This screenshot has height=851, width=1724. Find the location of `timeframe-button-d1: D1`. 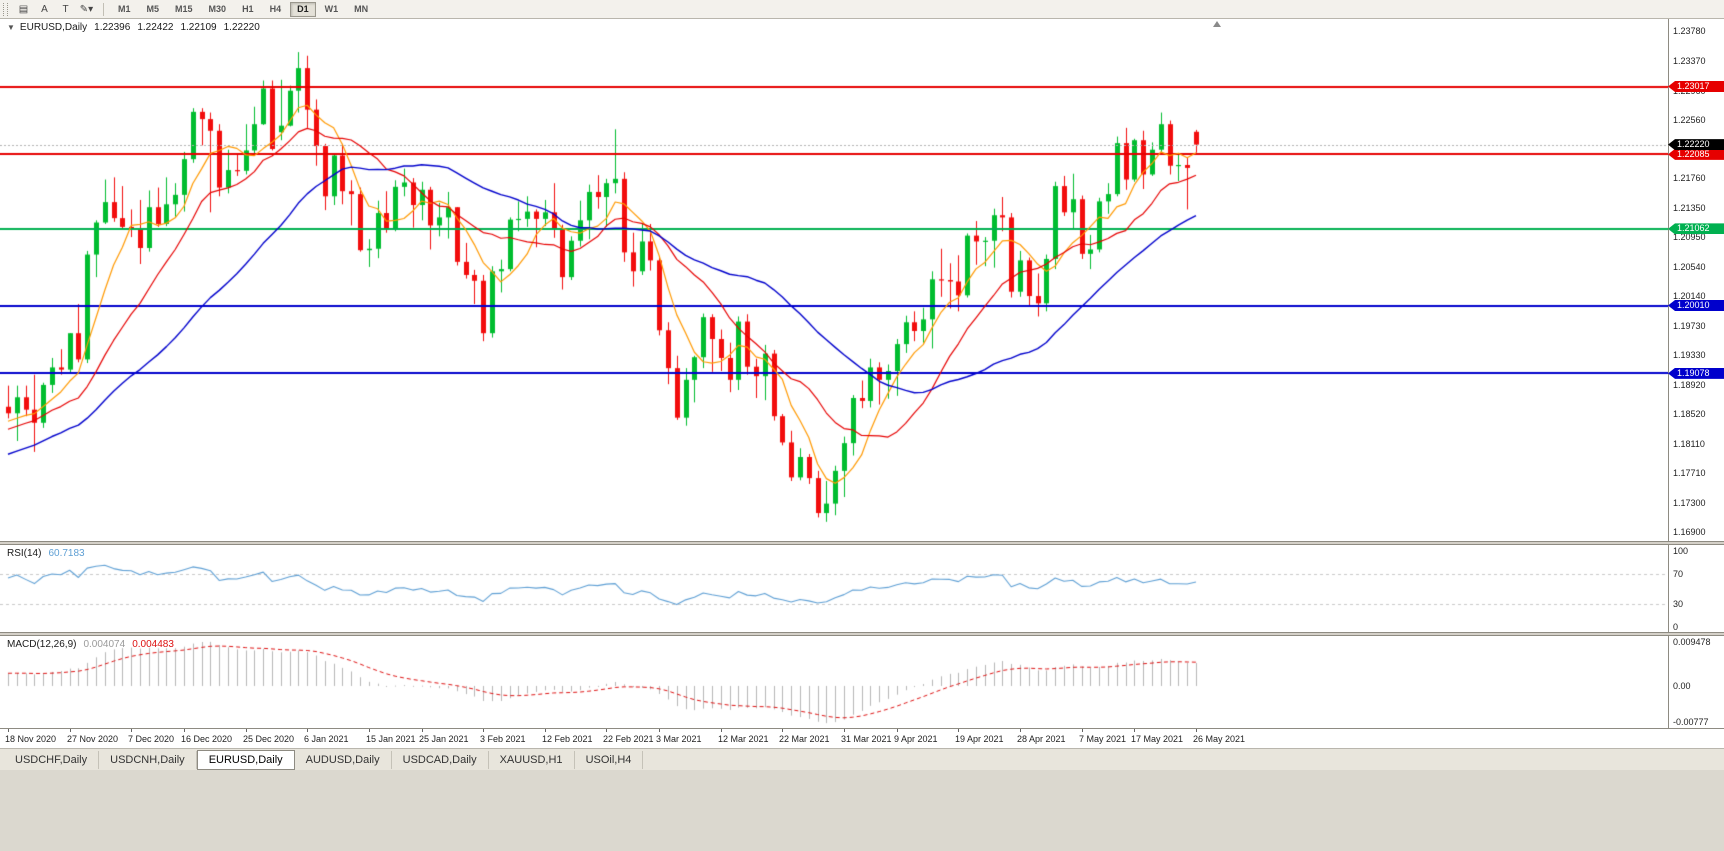

timeframe-button-d1: D1 is located at coordinates (303, 9).